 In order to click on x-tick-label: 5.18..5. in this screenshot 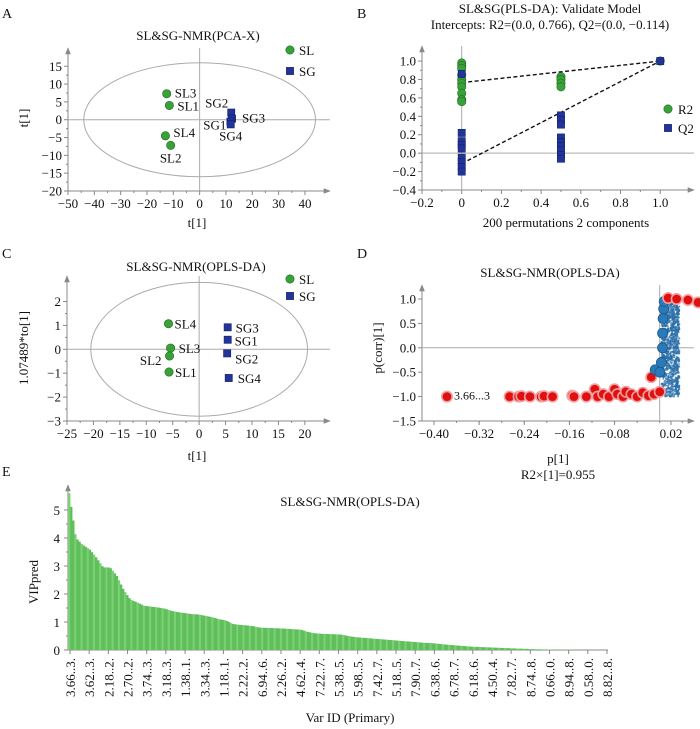, I will do `click(396, 677)`.